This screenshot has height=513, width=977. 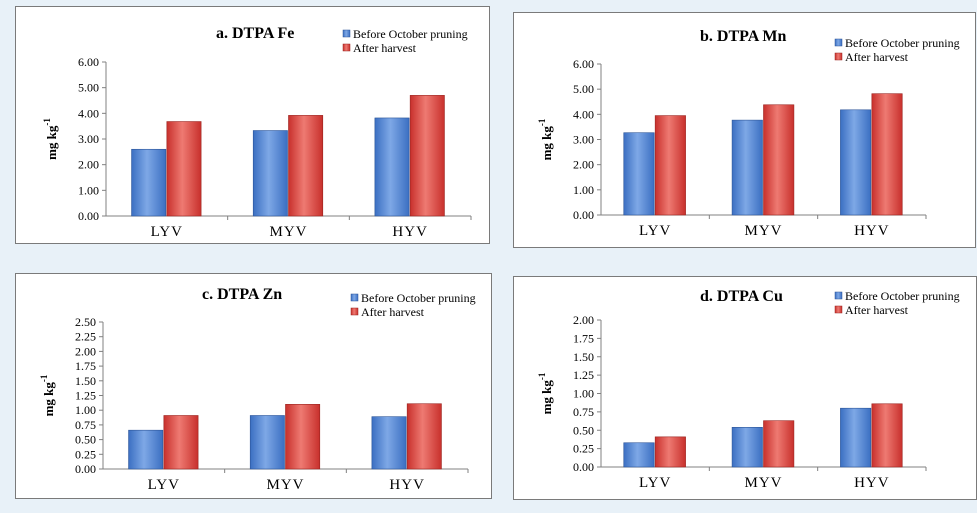 I want to click on chart-title: a. DTPA Fe, so click(x=255, y=33).